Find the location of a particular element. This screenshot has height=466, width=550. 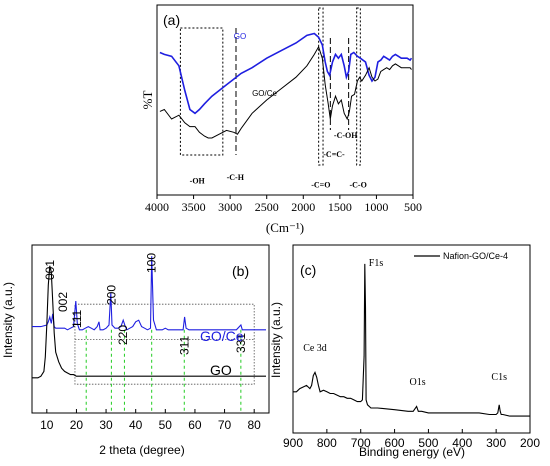

panel-b-xticks: 10 20 30 40 50 60 70 80 is located at coordinates (151, 367).